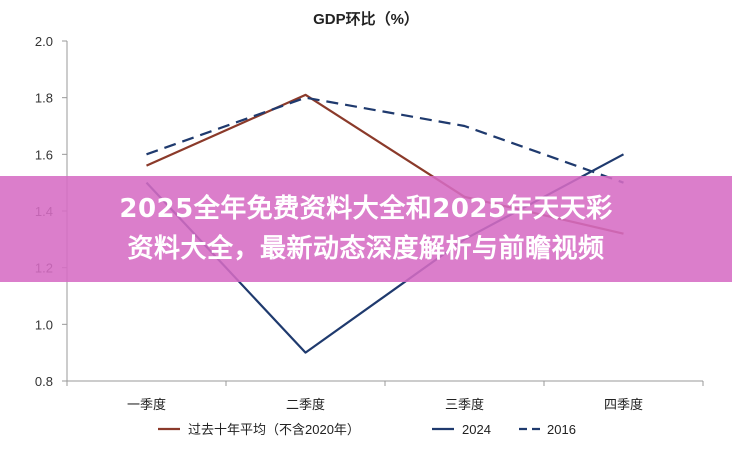  I want to click on chart-title: GDP环比（%）, so click(366, 19).